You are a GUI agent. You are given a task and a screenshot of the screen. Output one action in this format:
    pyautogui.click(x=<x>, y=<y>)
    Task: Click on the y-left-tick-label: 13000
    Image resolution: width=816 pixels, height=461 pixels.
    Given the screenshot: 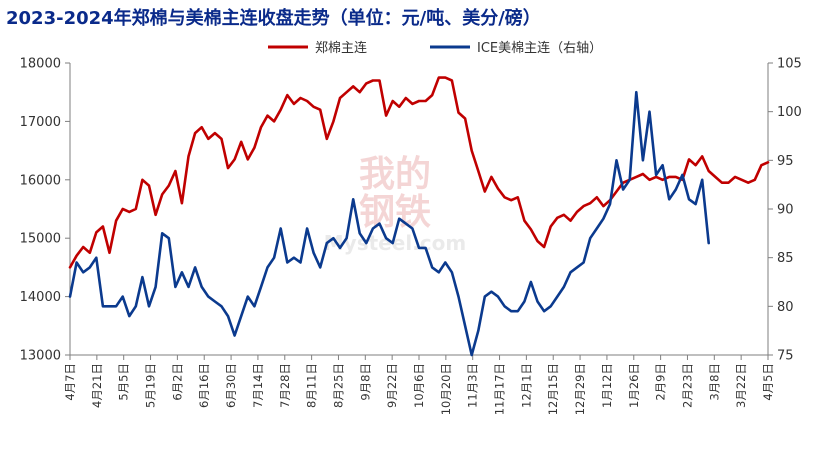 What is the action you would take?
    pyautogui.click(x=40, y=356)
    